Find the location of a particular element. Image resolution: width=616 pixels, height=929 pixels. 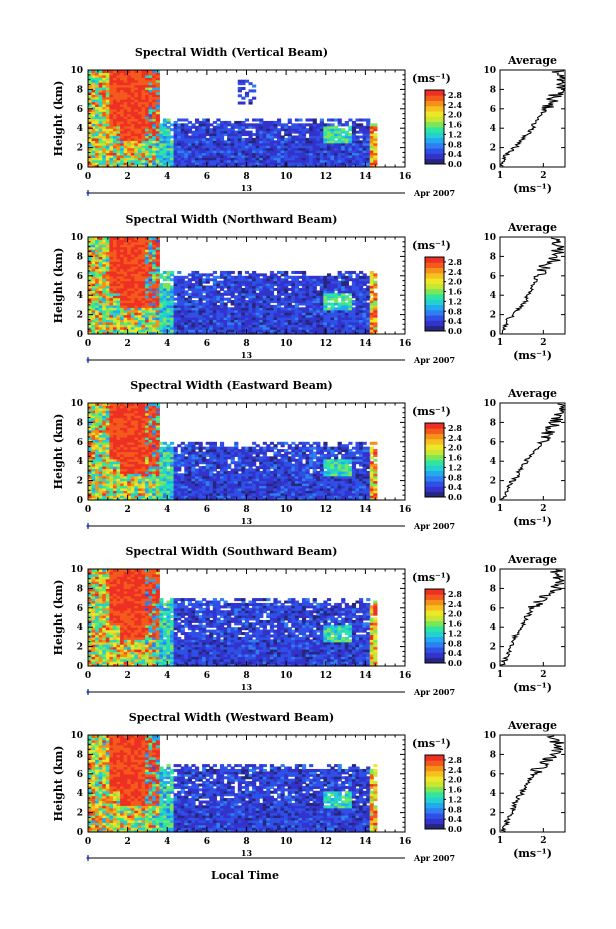

x-tick-label: 4 is located at coordinates (167, 177).